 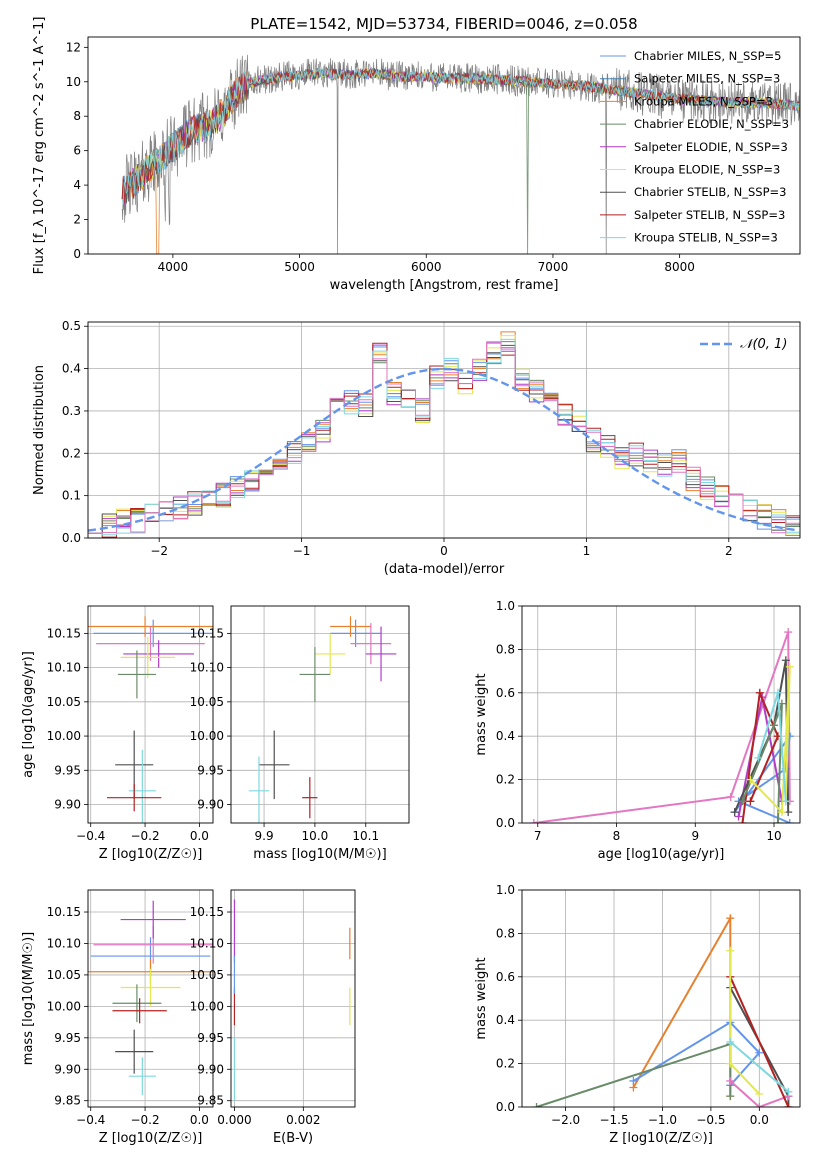 What do you see at coordinates (39, 430) in the screenshot?
I see `y-axis-label: Normed distribution` at bounding box center [39, 430].